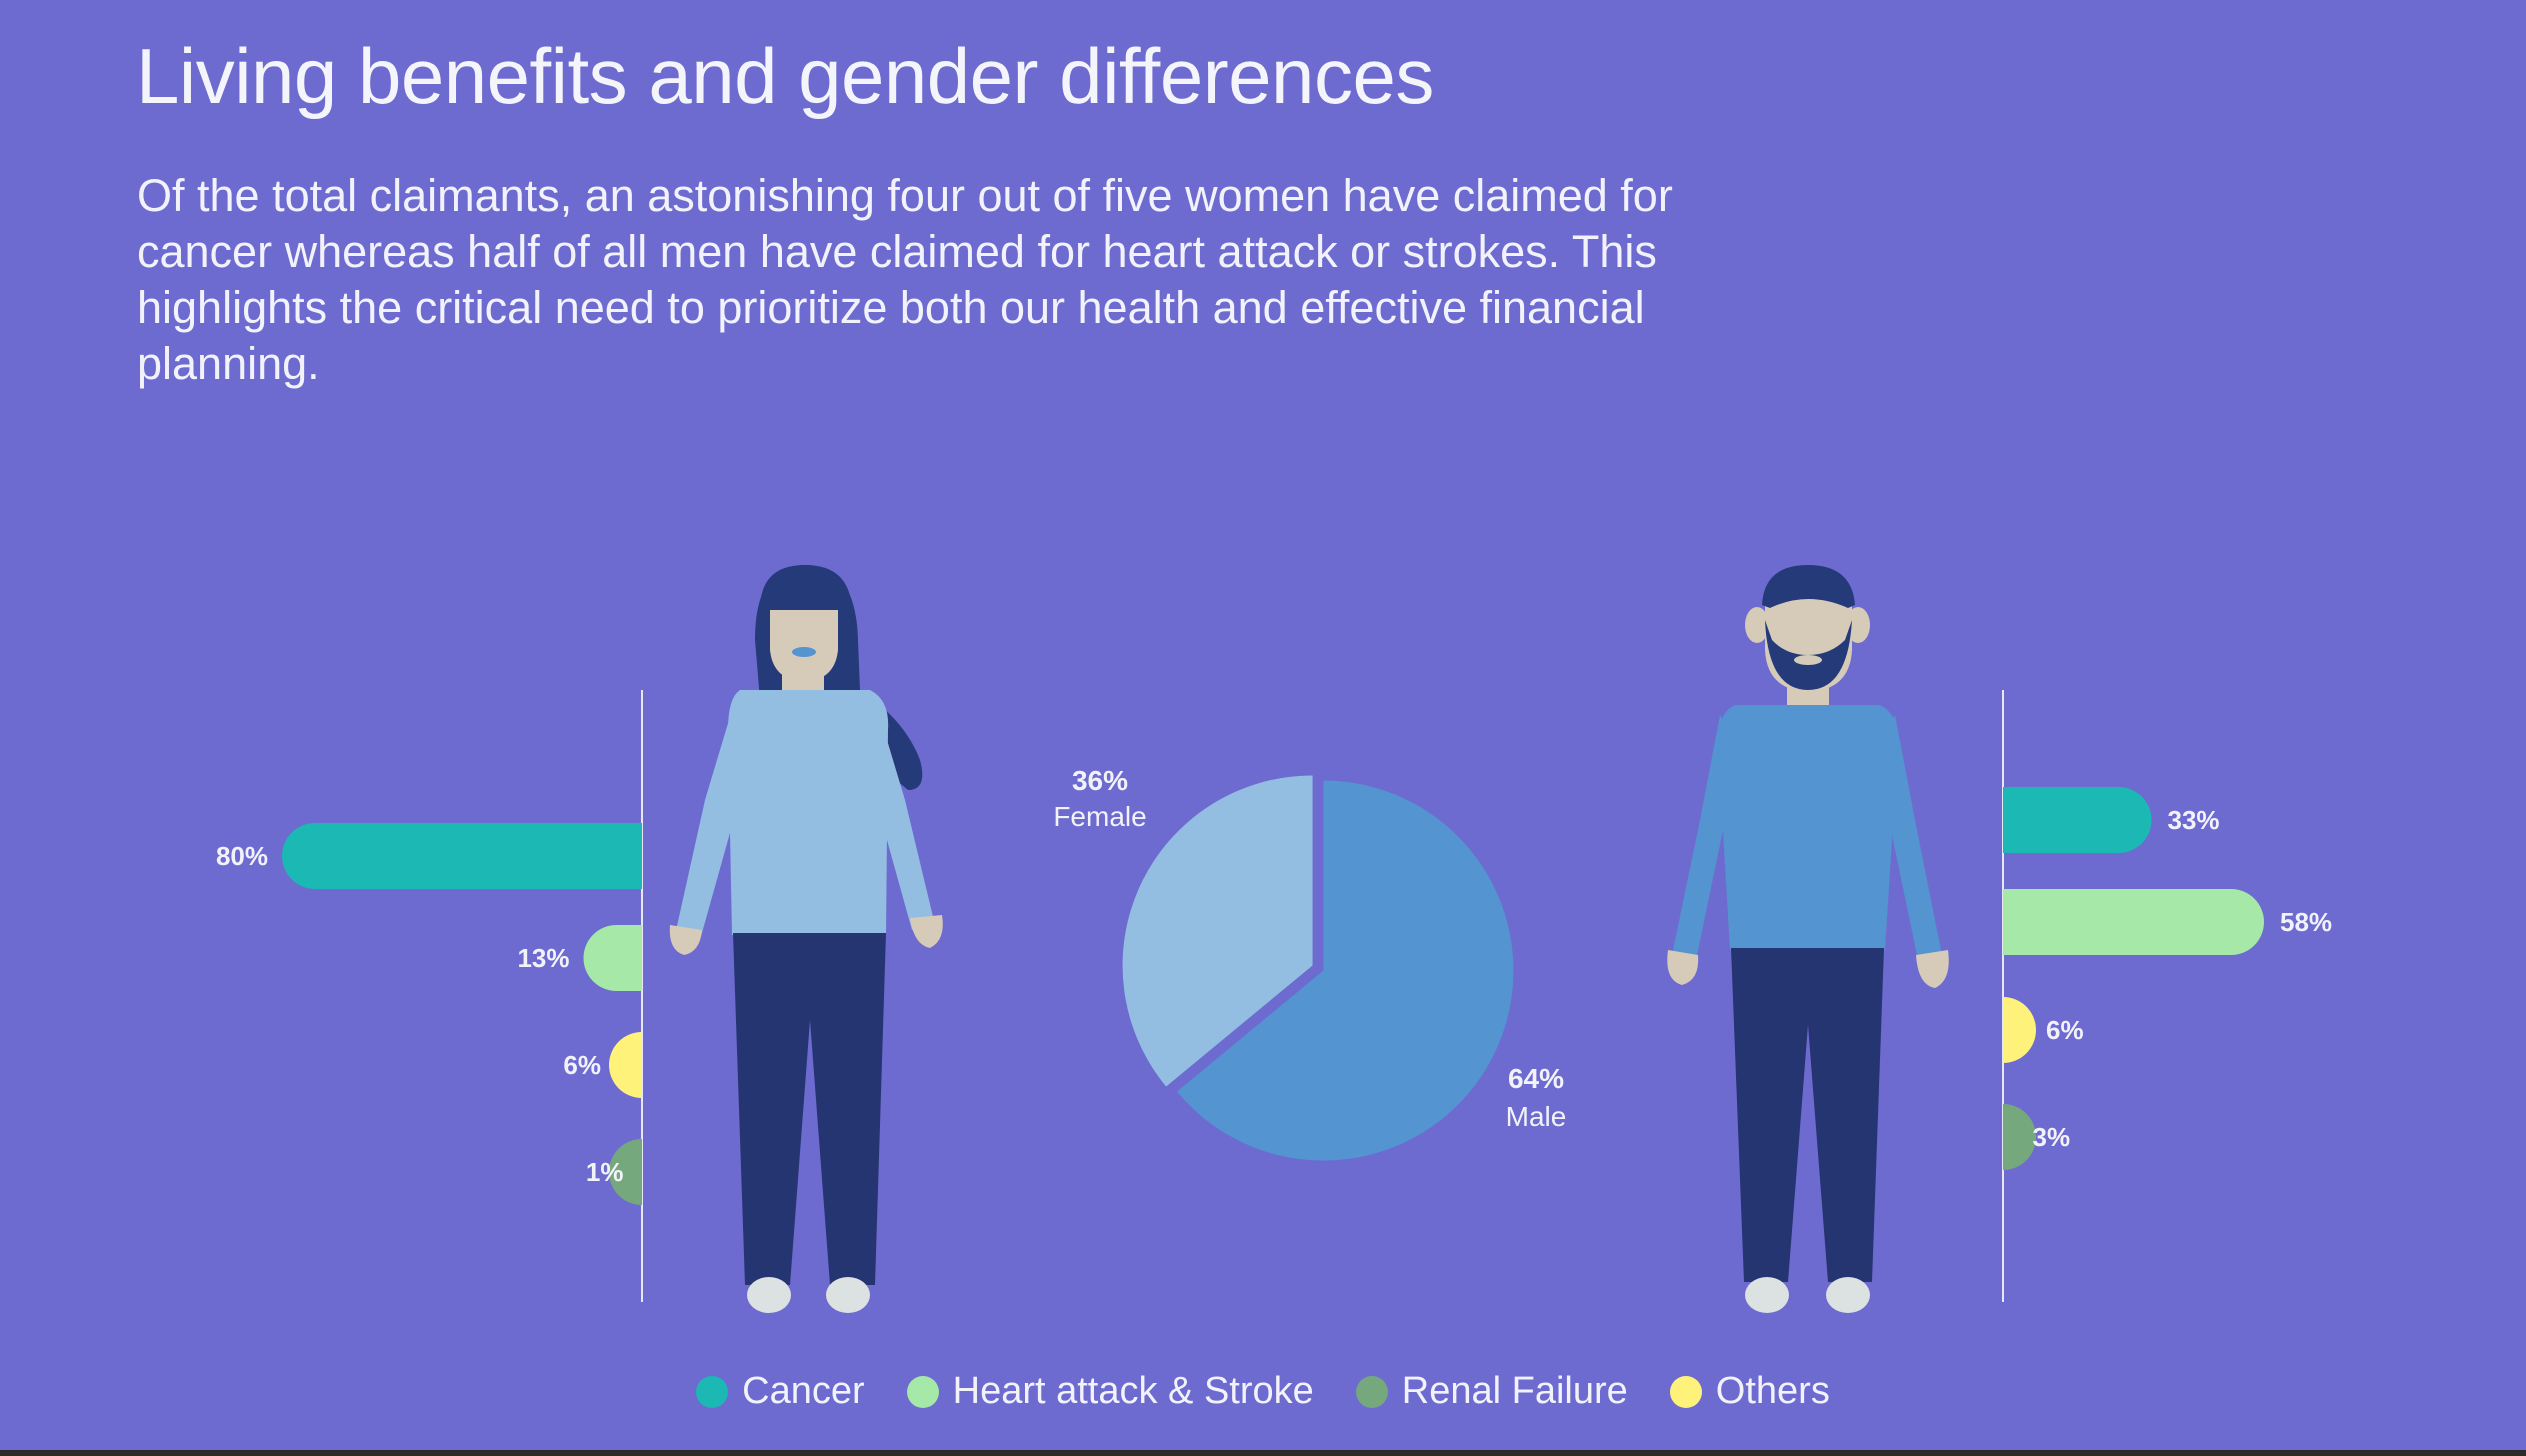  What do you see at coordinates (2306, 922) in the screenshot?
I see `bar-value-label: 58%` at bounding box center [2306, 922].